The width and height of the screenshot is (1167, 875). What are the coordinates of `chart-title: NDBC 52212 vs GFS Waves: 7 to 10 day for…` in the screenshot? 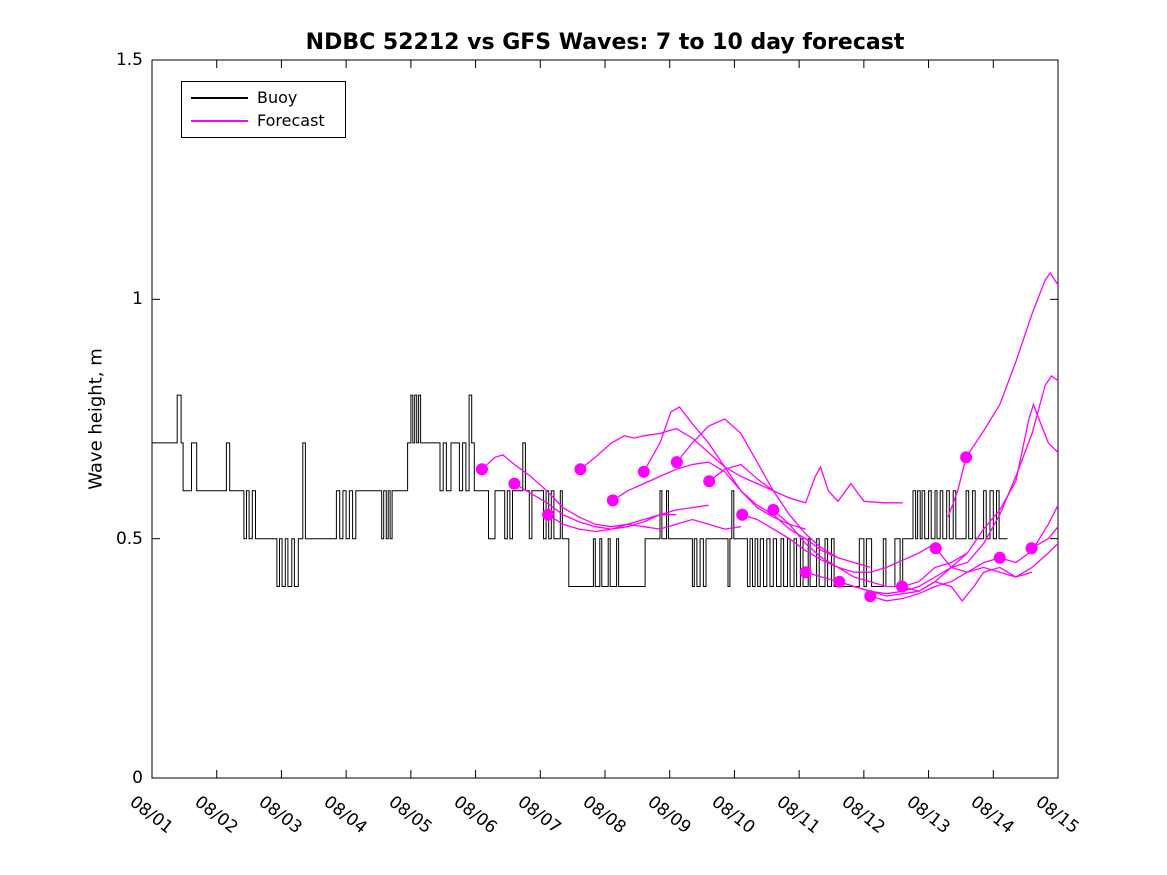 It's located at (605, 42).